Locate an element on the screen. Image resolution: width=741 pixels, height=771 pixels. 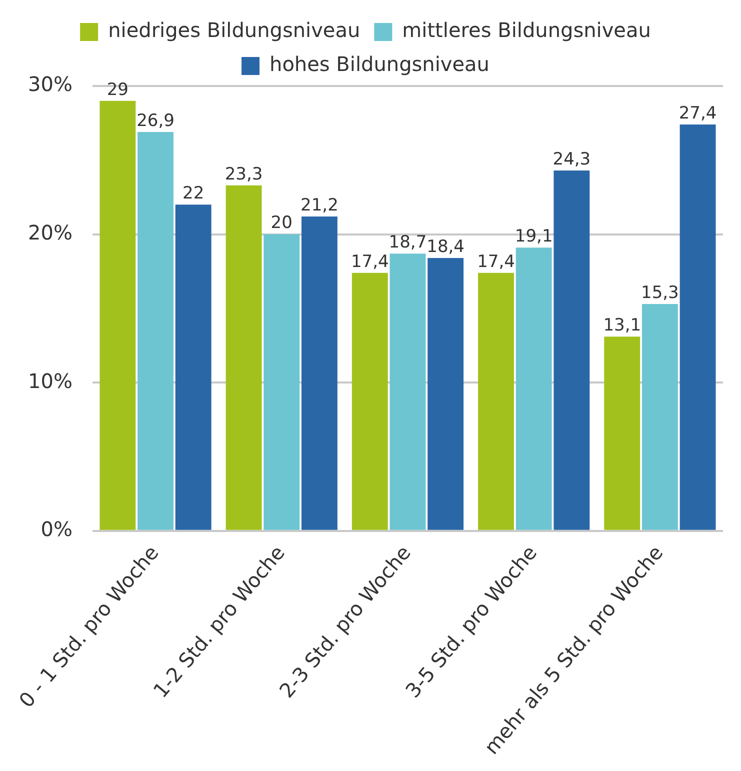
y-tick-label: 20% is located at coordinates (50, 232).